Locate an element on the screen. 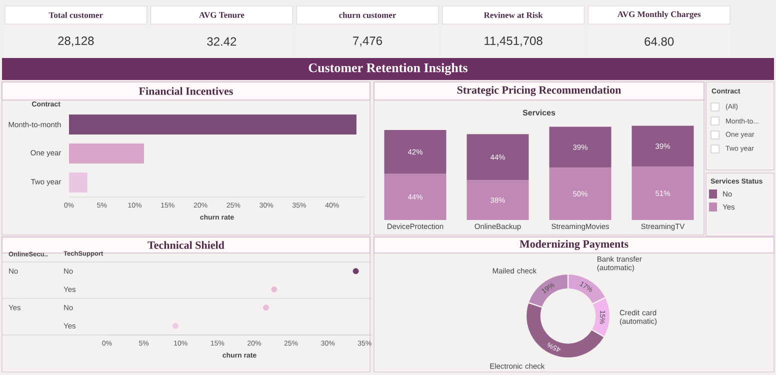 Image resolution: width=776 pixels, height=375 pixels. category-label: AVG Tenure is located at coordinates (221, 15).